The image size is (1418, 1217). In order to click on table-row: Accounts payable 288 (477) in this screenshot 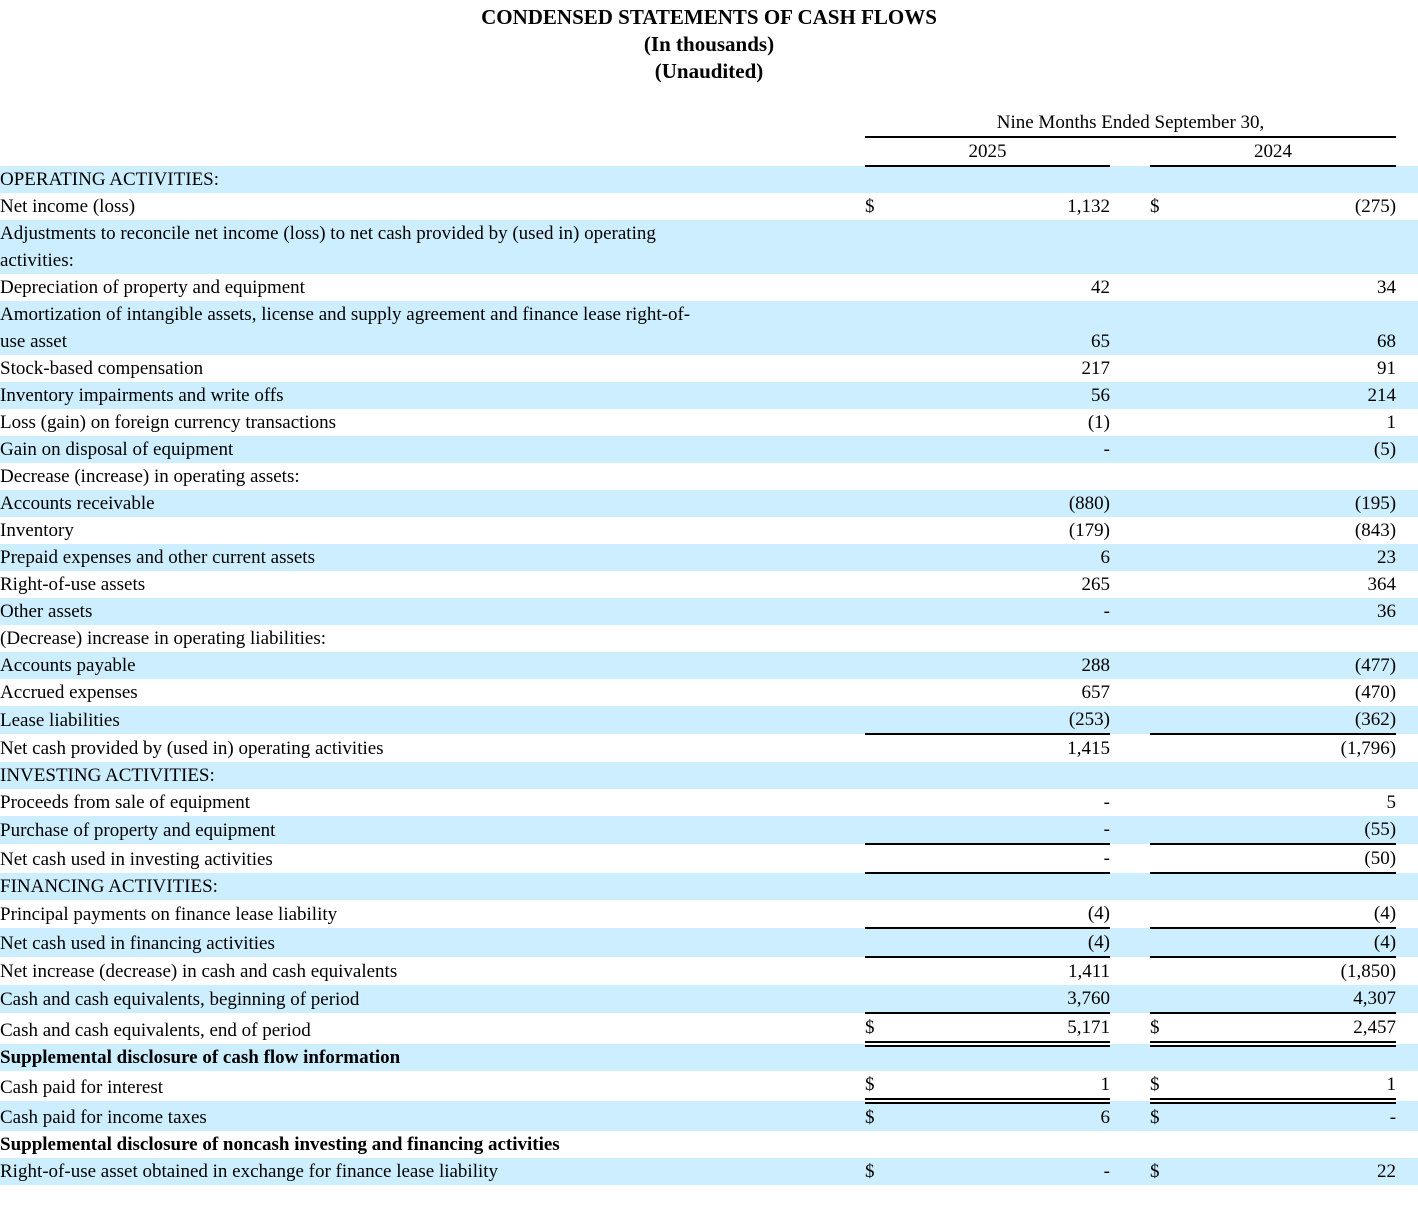, I will do `click(709, 665)`.